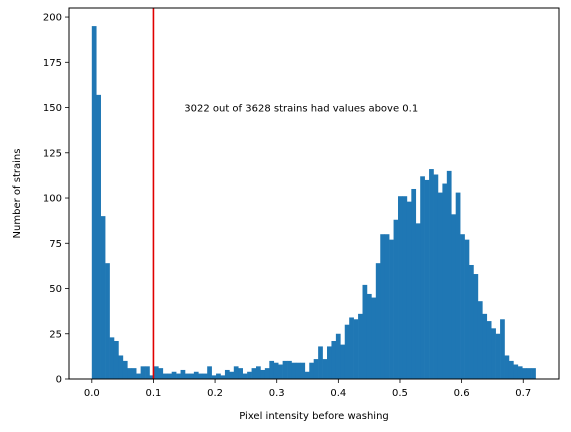 This screenshot has width=571, height=432. I want to click on x-axis-ticks: 0.0 0.1 0.2 0.3 0.4 0.5 0.6 0.7, so click(307, 389).